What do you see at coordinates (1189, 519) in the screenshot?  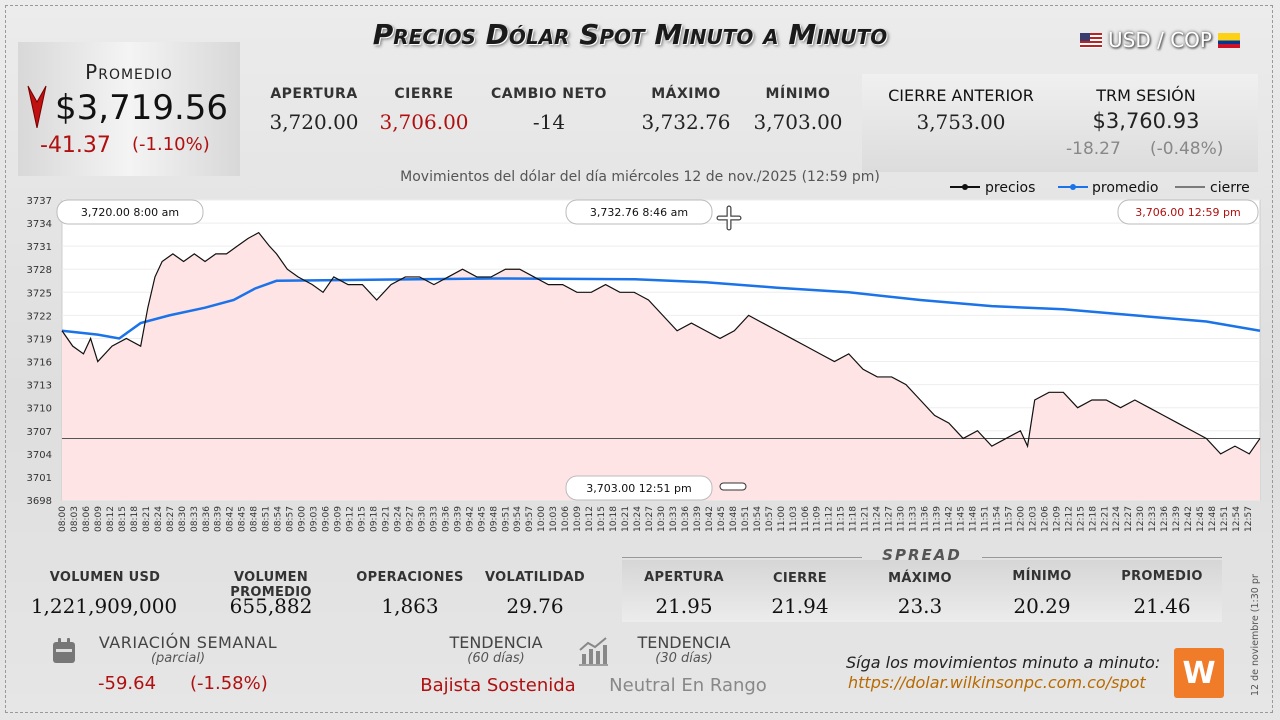 I see `x-tick-label: 12:42` at bounding box center [1189, 519].